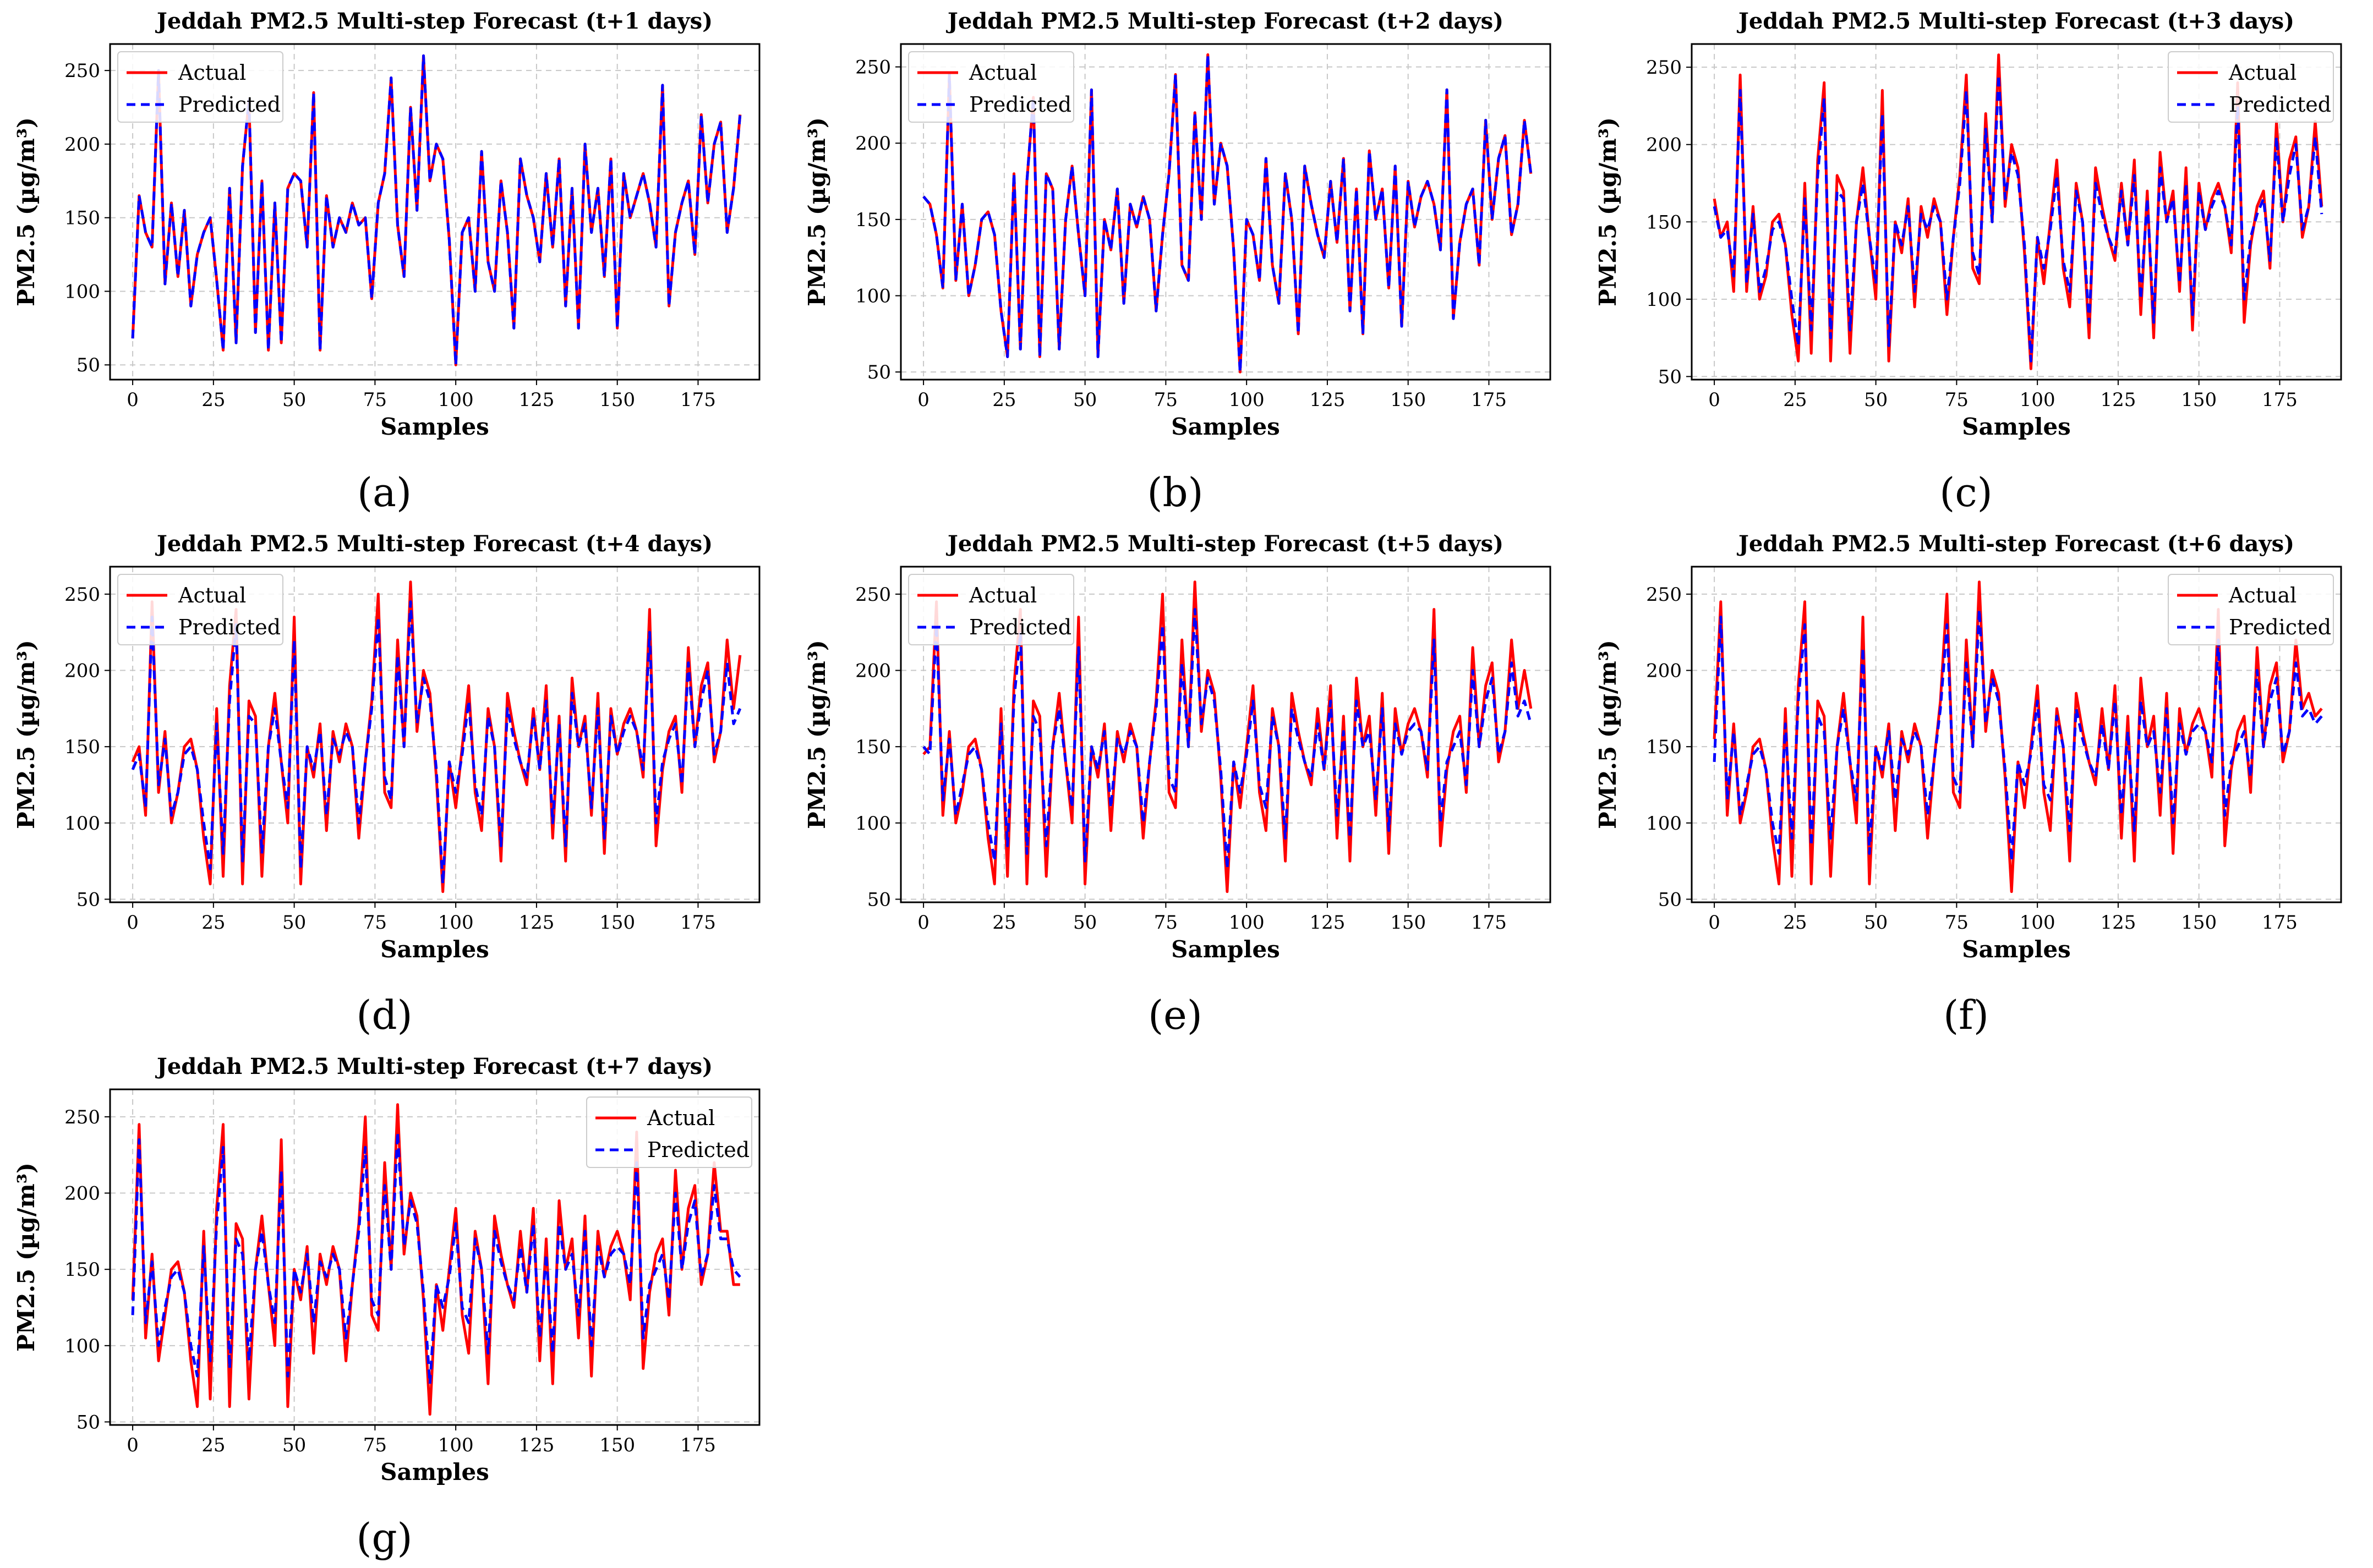 This screenshot has width=2373, height=1568. Describe the element at coordinates (1966, 1015) in the screenshot. I see `panel-label: (f)` at that location.